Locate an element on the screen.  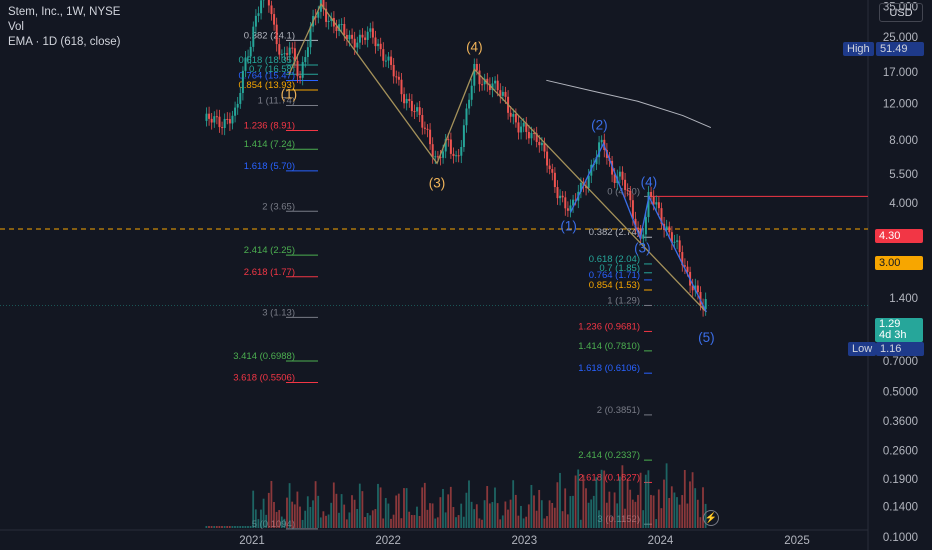
price-tick-label: 17.000 is located at coordinates (900, 73).